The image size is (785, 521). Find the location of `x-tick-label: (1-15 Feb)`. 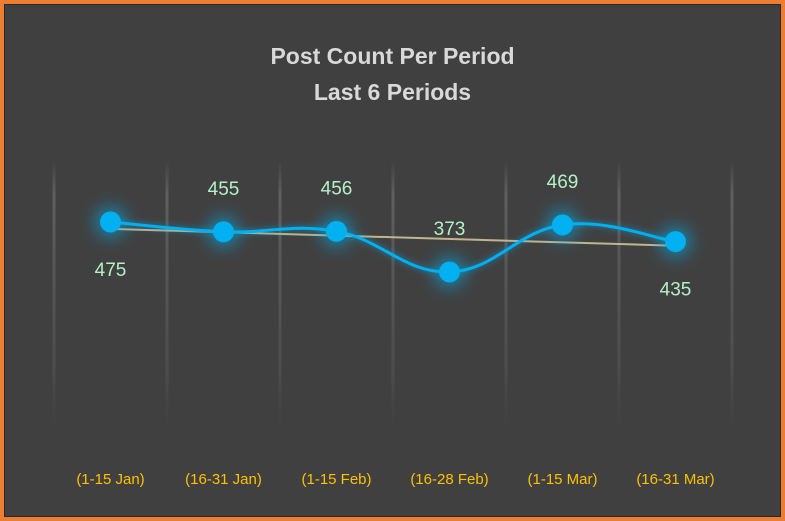

x-tick-label: (1-15 Feb) is located at coordinates (336, 479).